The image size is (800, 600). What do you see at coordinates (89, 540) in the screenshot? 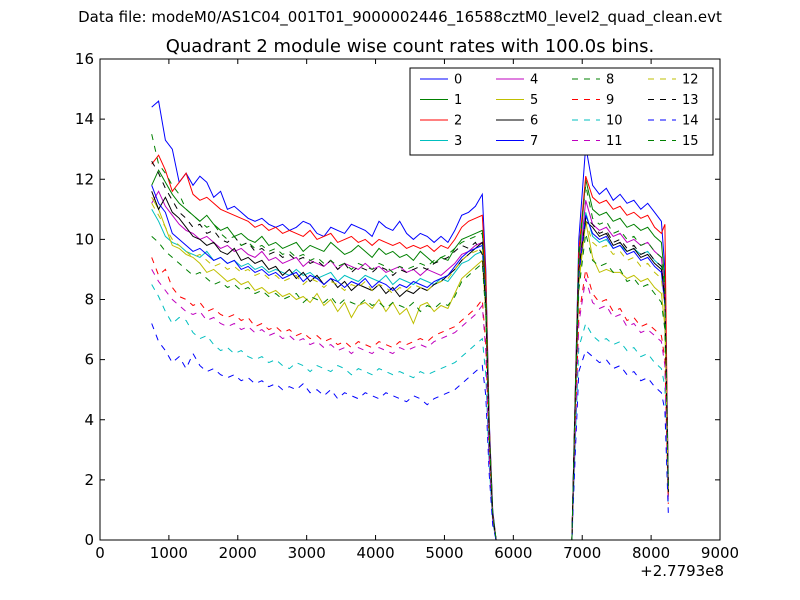
I see `y-tick-label: 0` at bounding box center [89, 540].